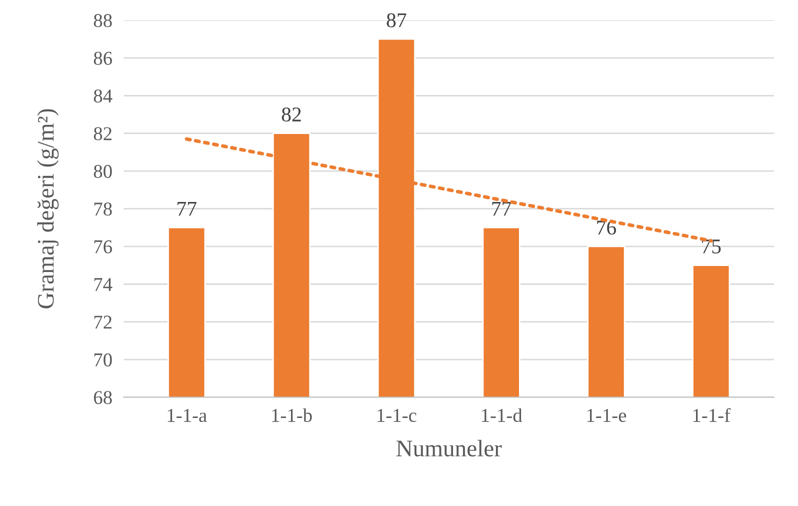 Image resolution: width=798 pixels, height=506 pixels. What do you see at coordinates (292, 415) in the screenshot?
I see `x-tick-label: 1-1-b` at bounding box center [292, 415].